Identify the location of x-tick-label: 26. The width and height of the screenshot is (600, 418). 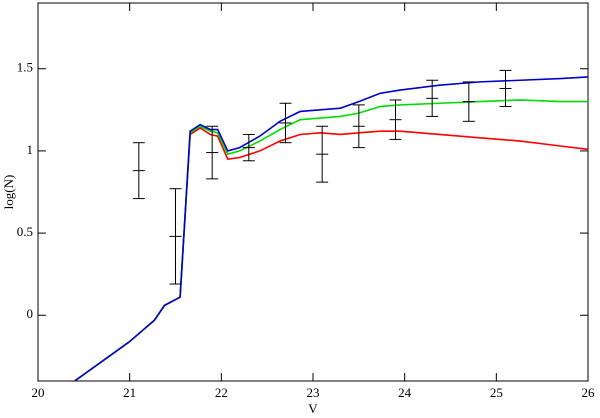
(589, 392).